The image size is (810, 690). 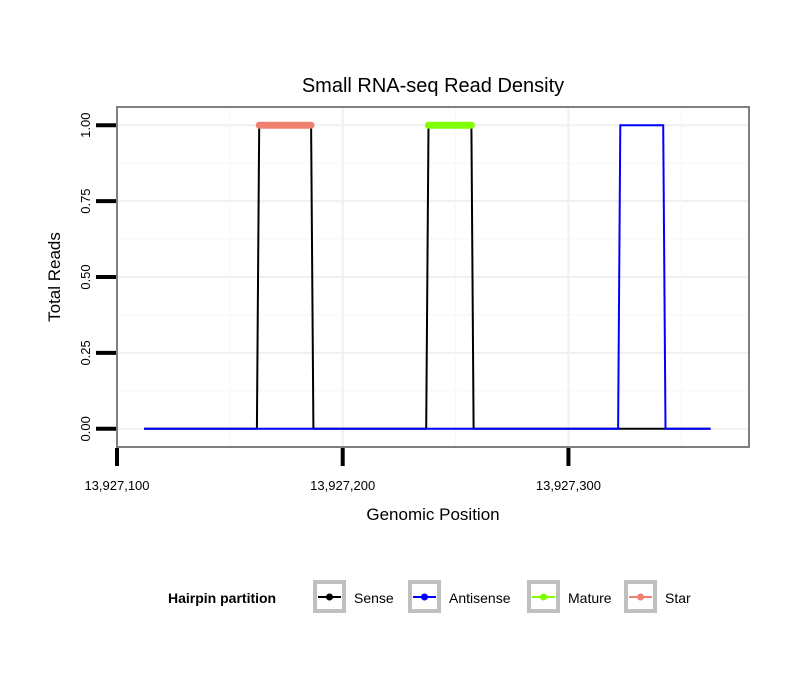 What do you see at coordinates (590, 598) in the screenshot?
I see `legend-label: Mature` at bounding box center [590, 598].